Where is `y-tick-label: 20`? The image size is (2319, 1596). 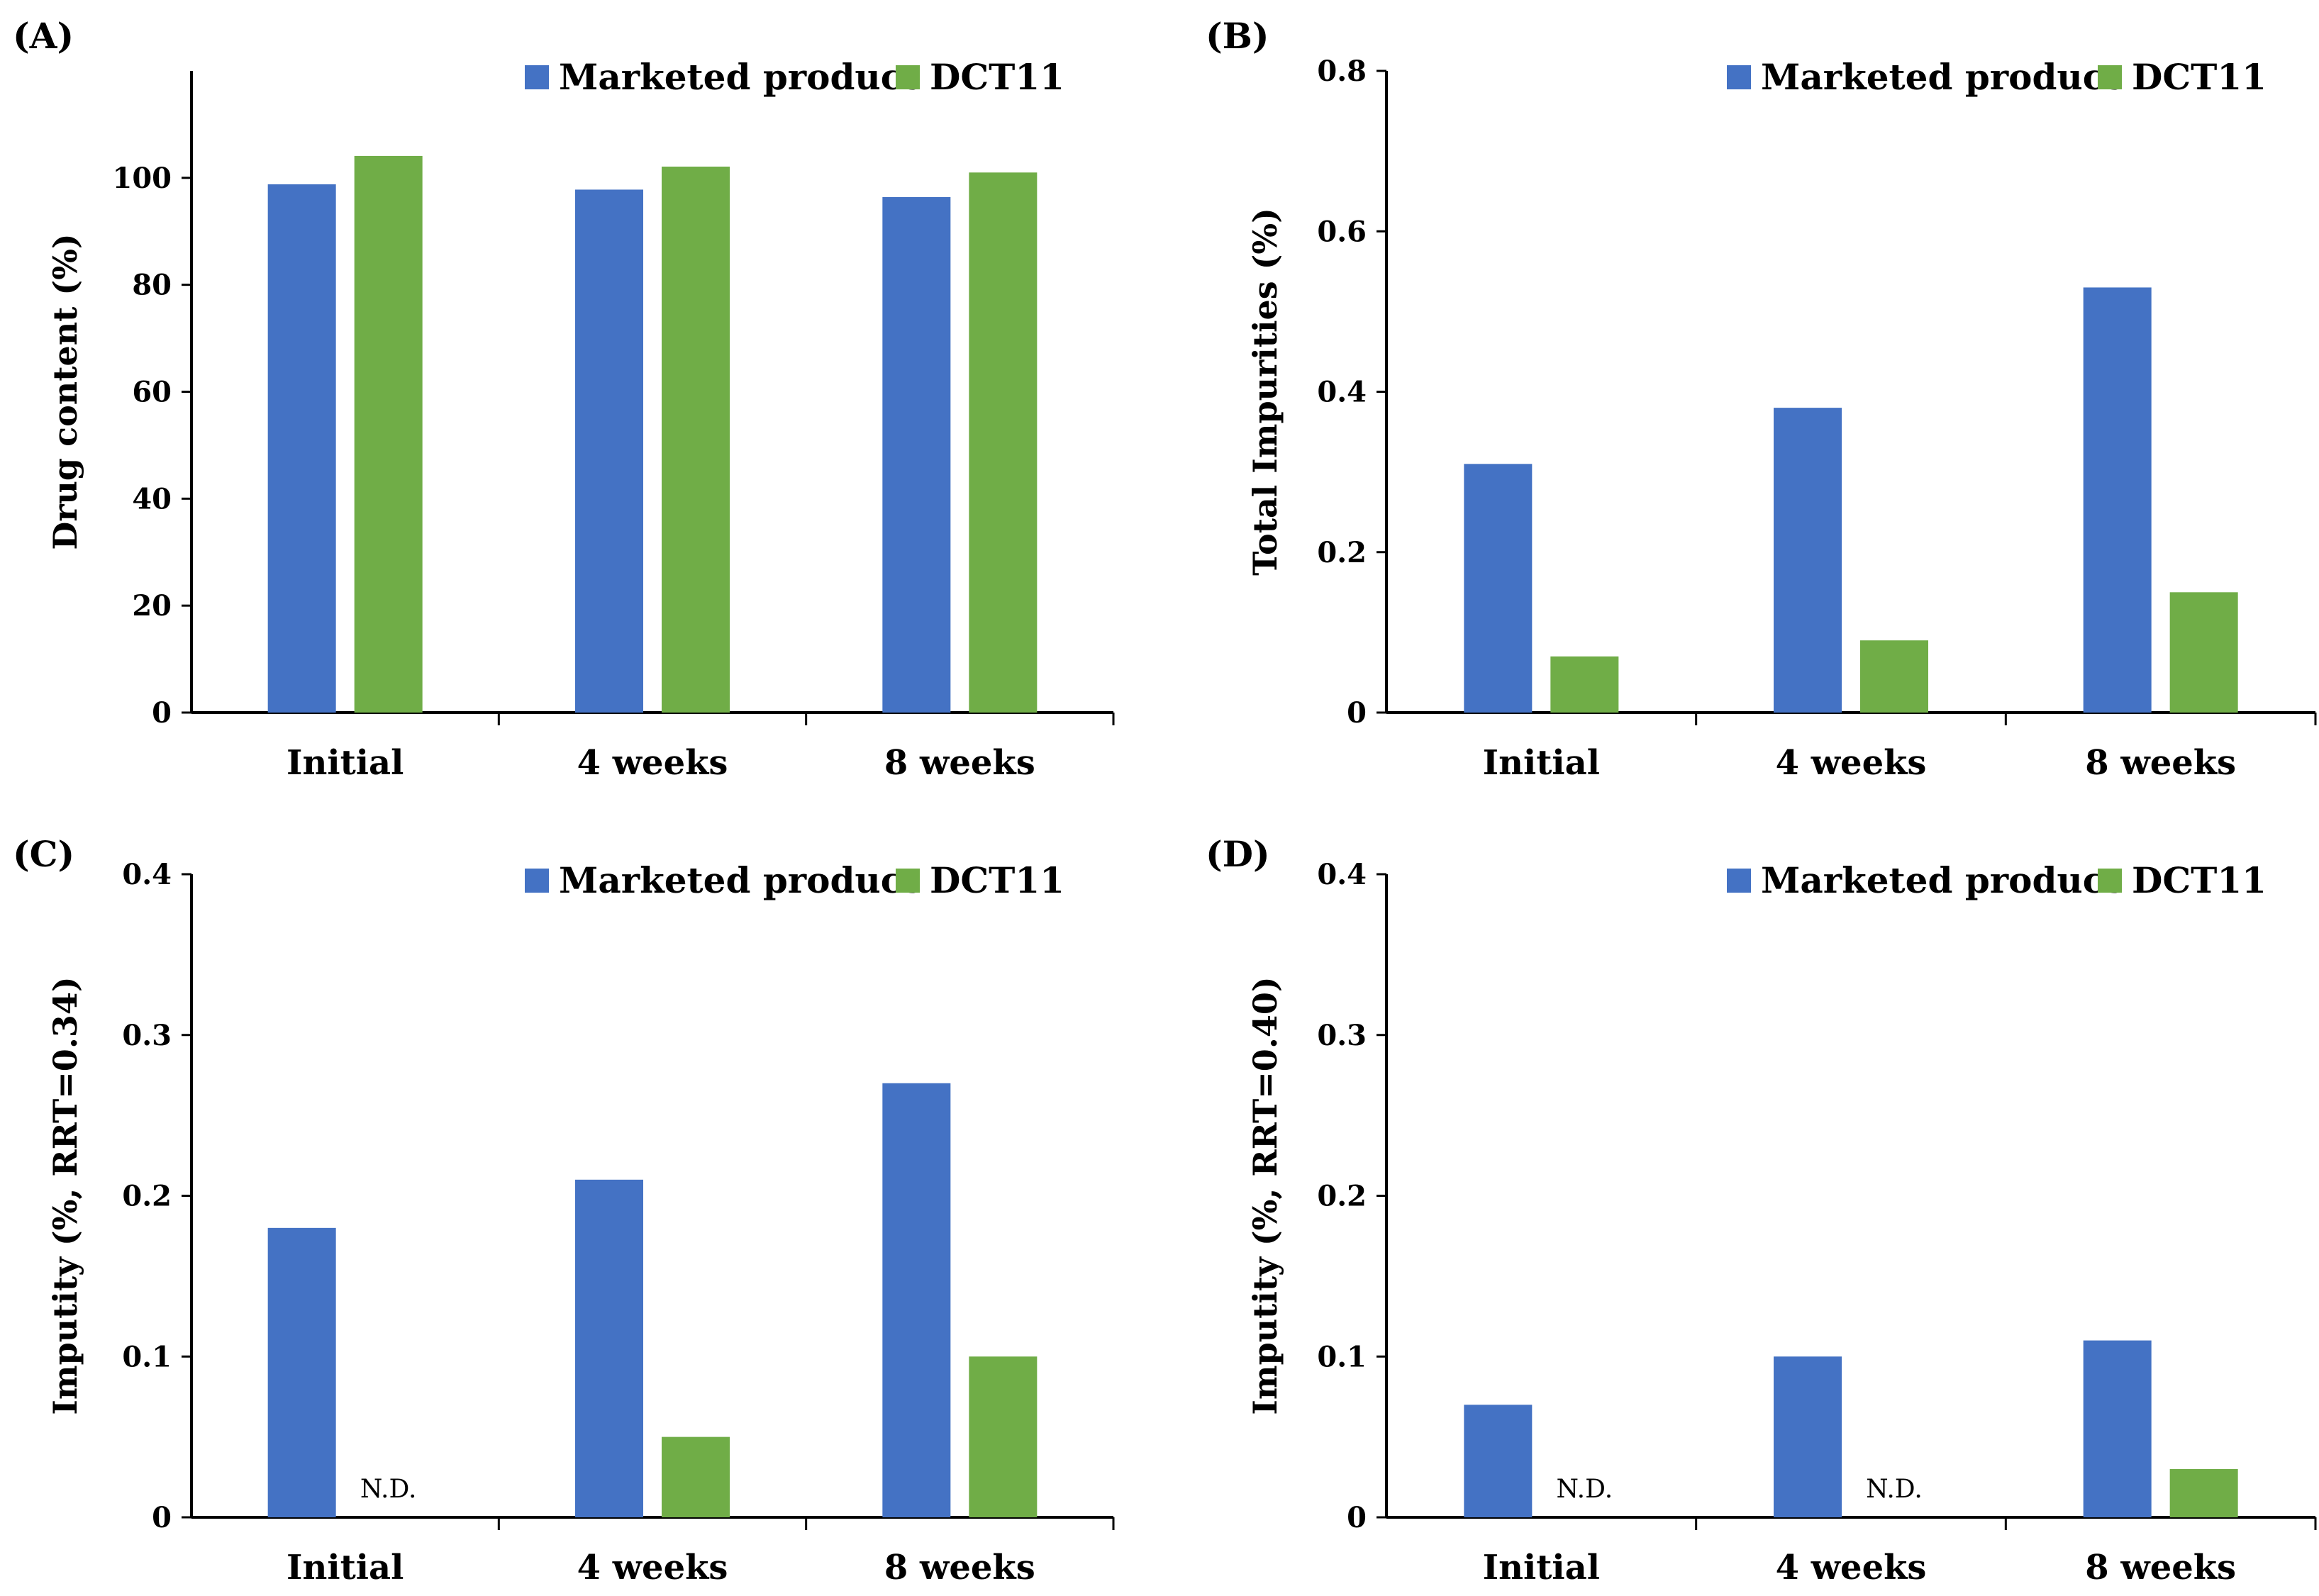
y-tick-label: 20 is located at coordinates (152, 606).